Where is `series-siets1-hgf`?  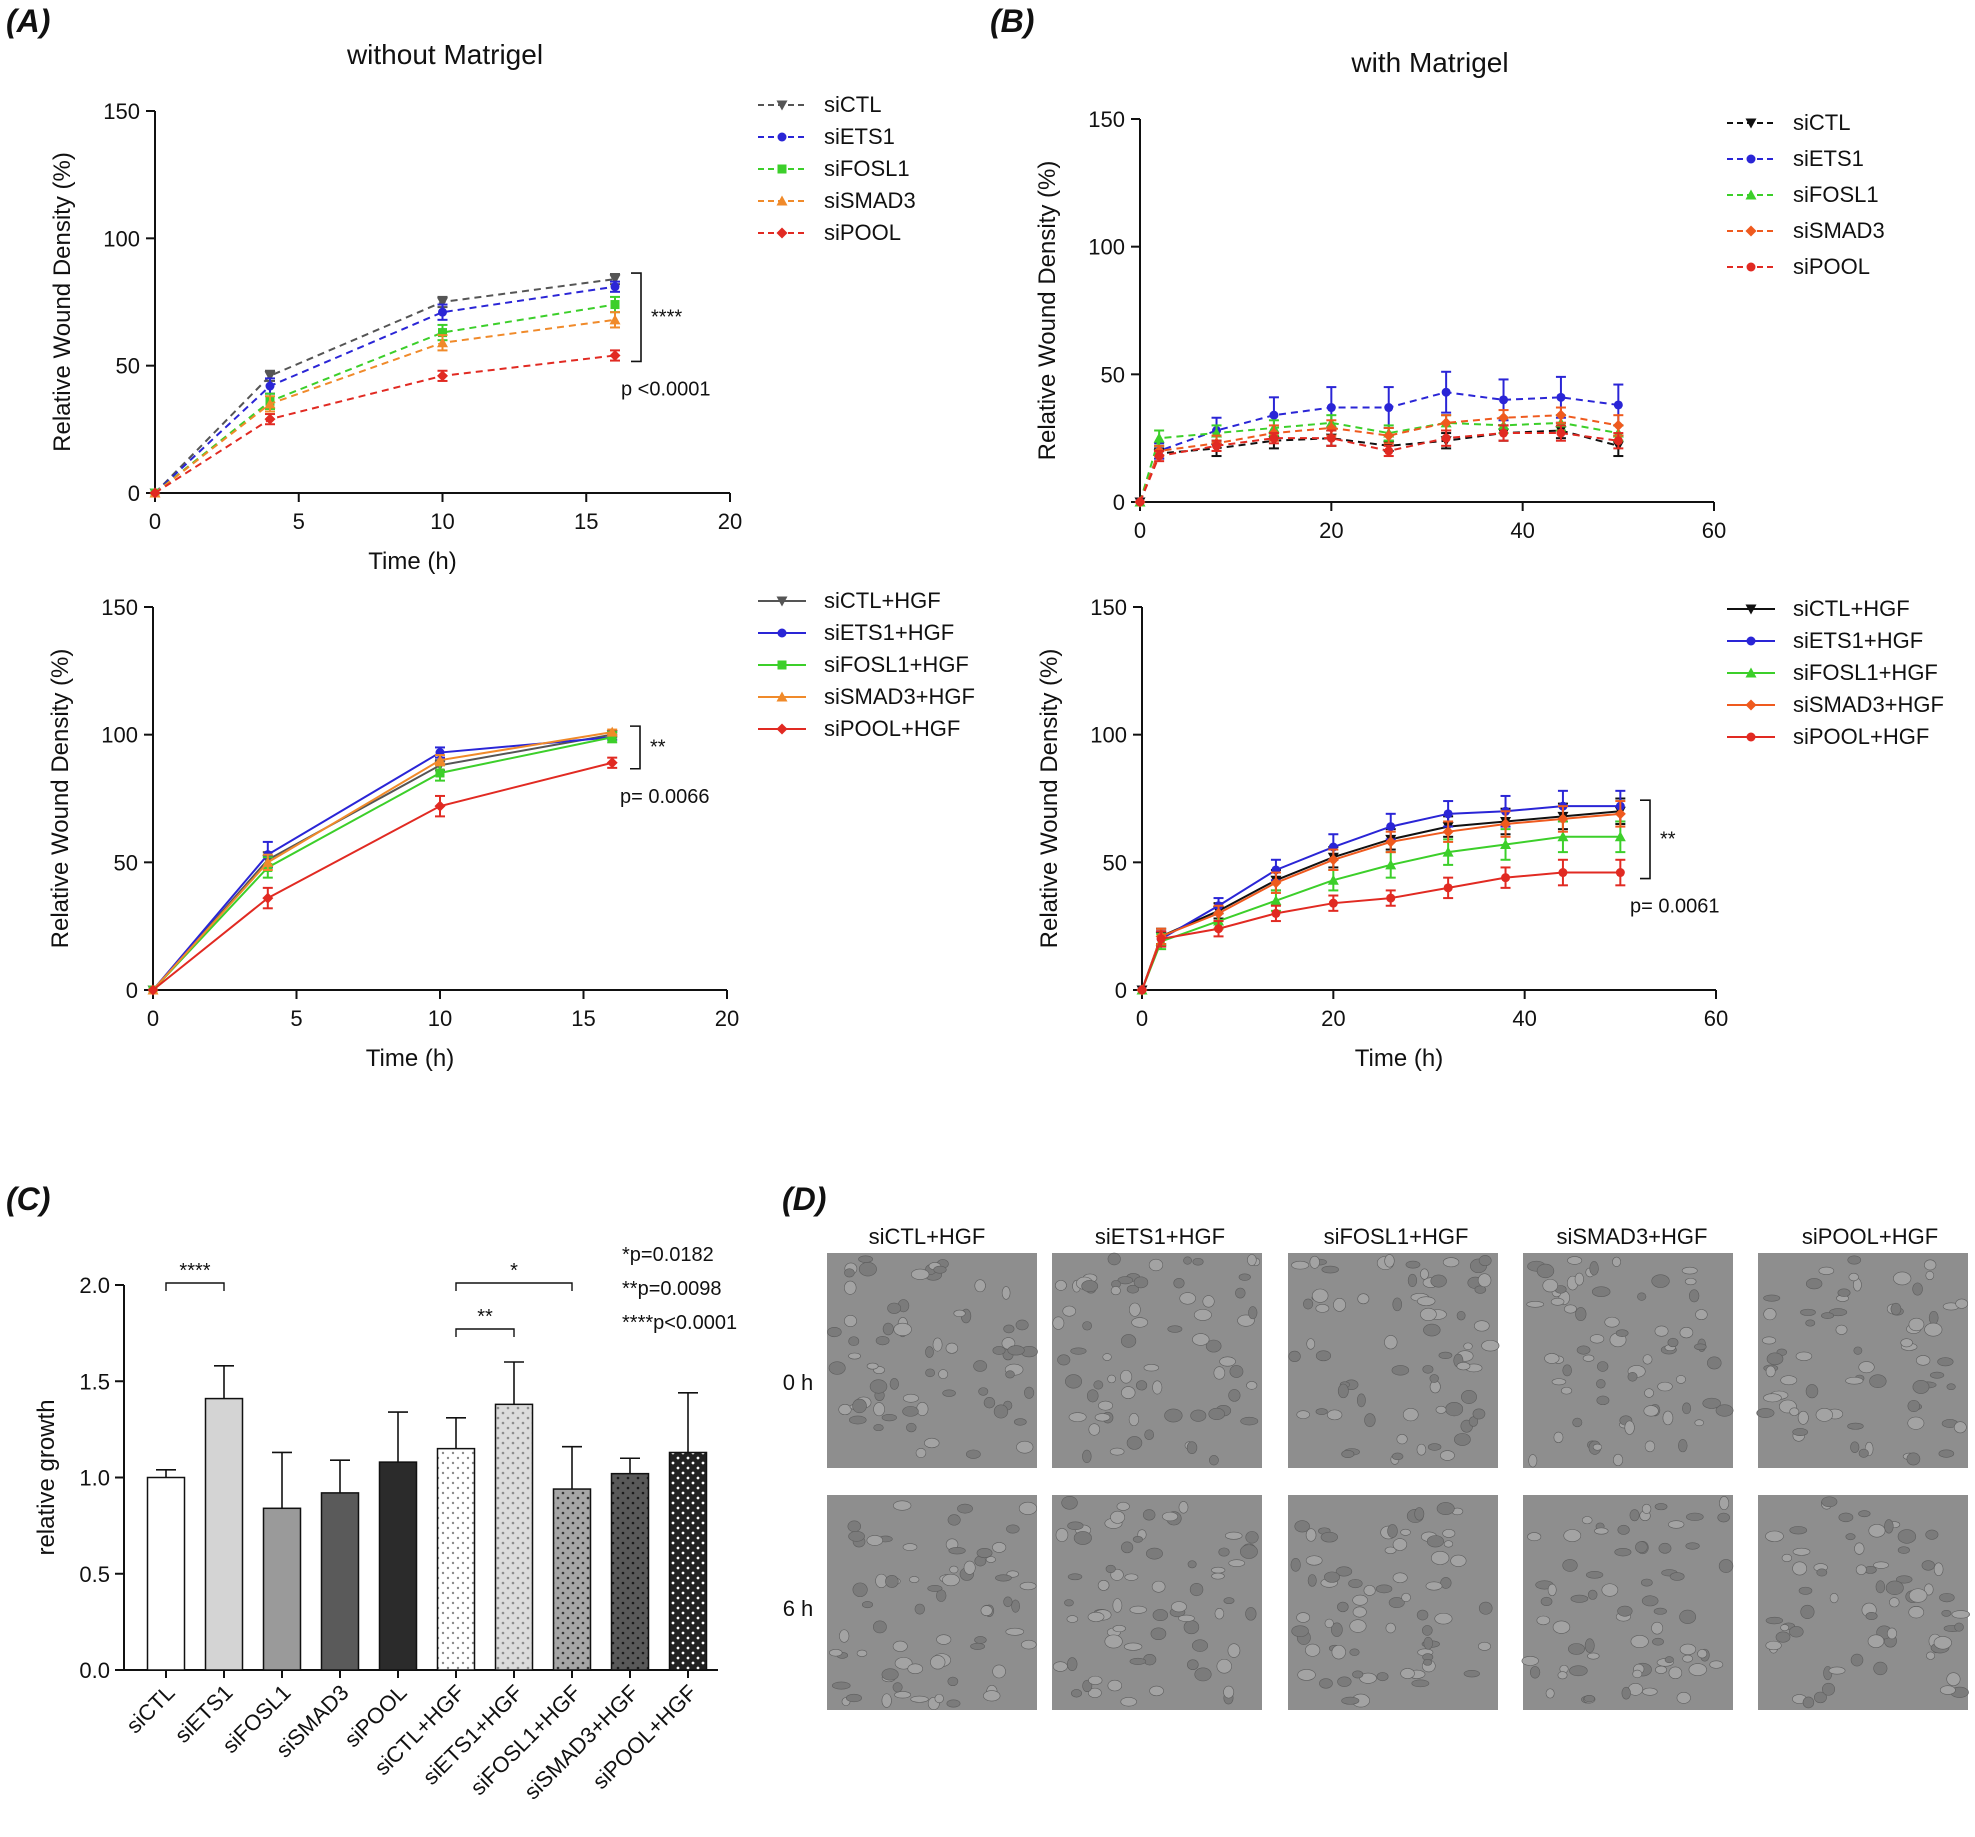 series-siets1-hgf is located at coordinates (1381, 892).